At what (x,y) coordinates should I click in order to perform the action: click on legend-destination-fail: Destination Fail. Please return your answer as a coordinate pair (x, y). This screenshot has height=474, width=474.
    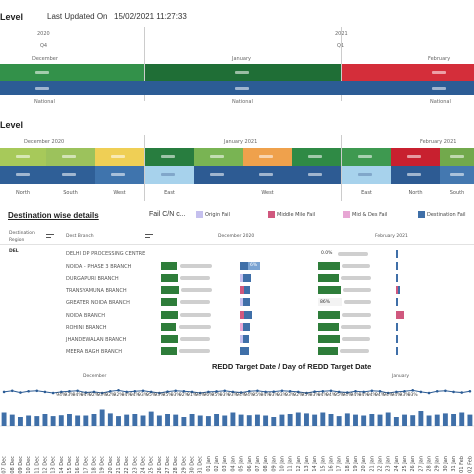
    Looking at the image, I should click on (442, 214).